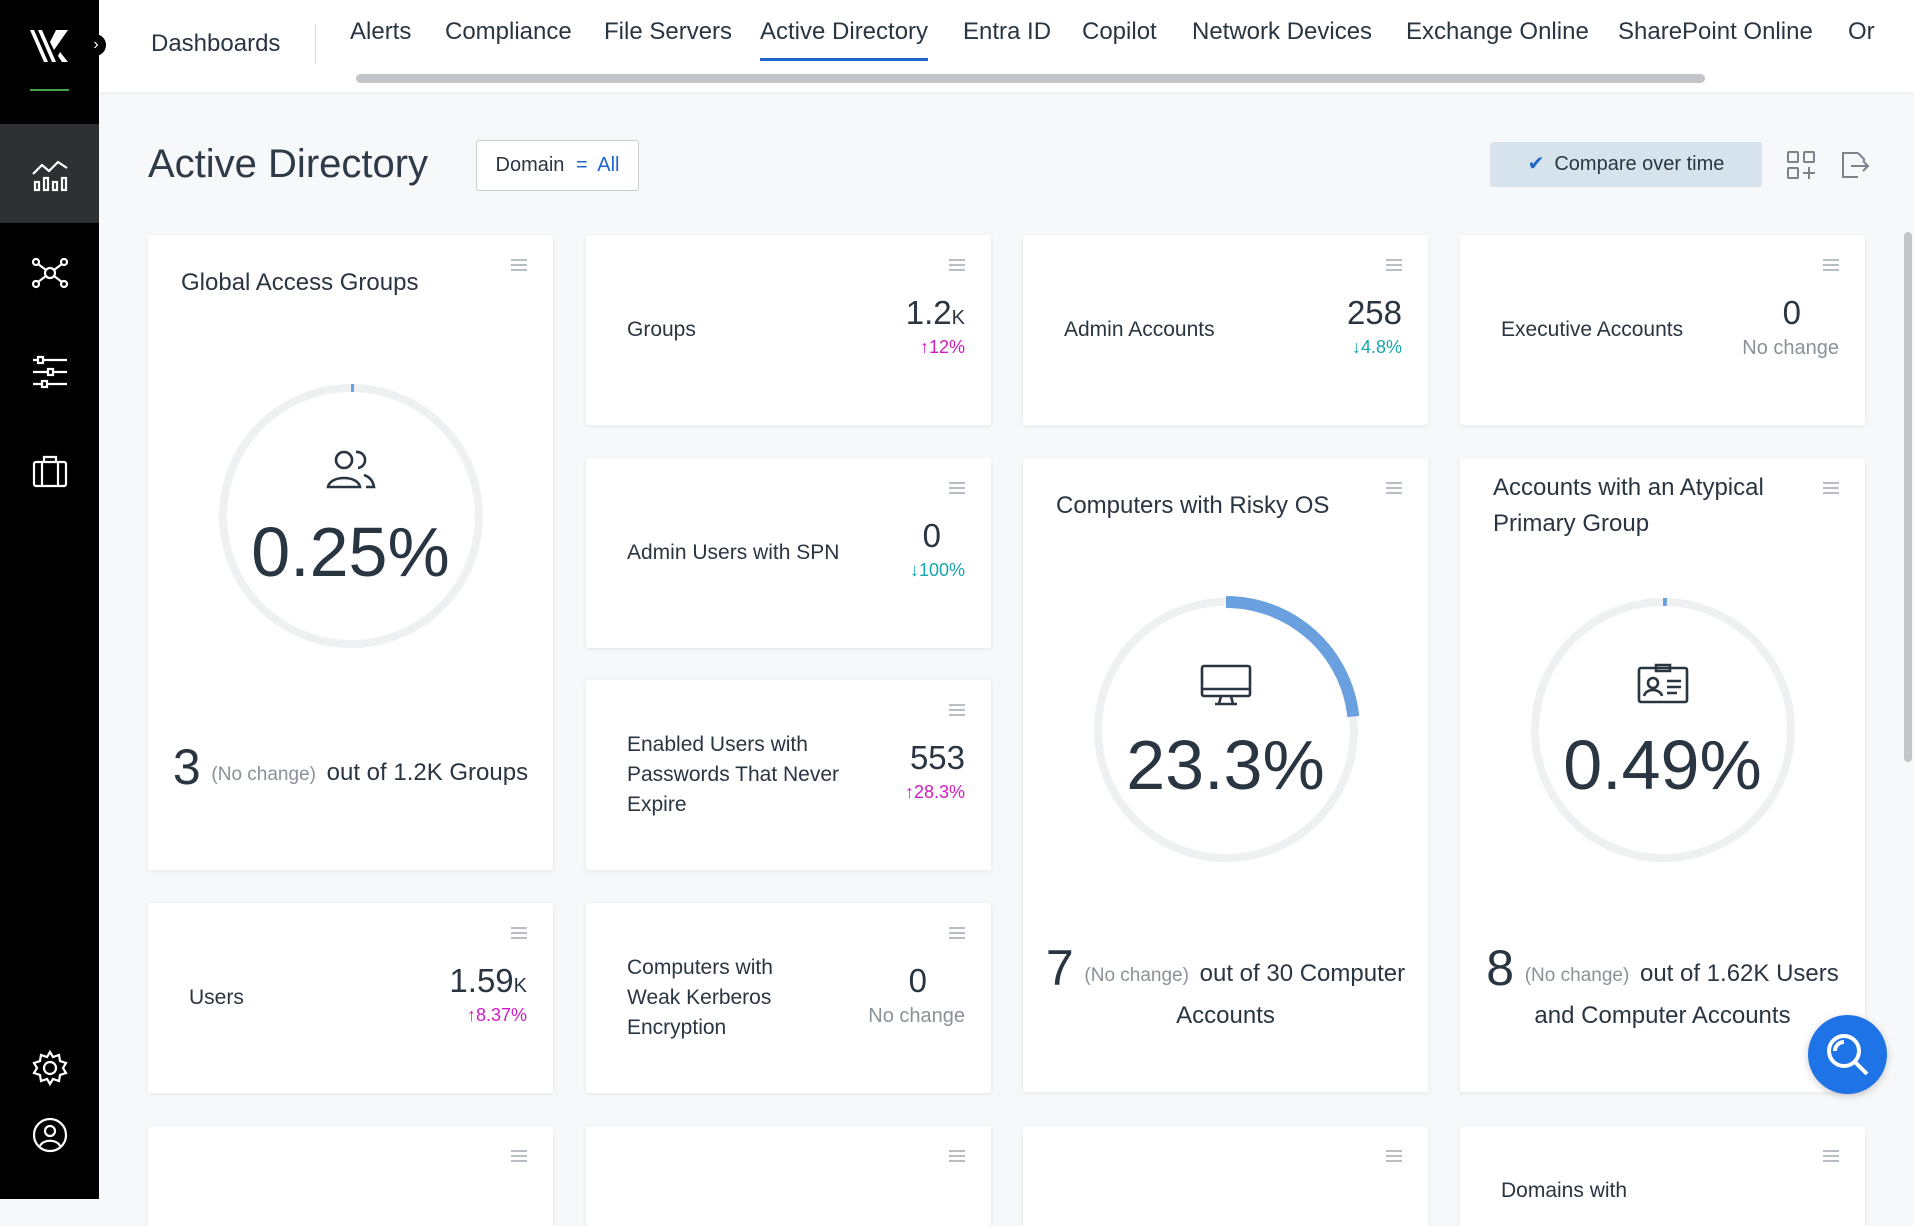 Image resolution: width=1914 pixels, height=1226 pixels. I want to click on export-icon, so click(1854, 165).